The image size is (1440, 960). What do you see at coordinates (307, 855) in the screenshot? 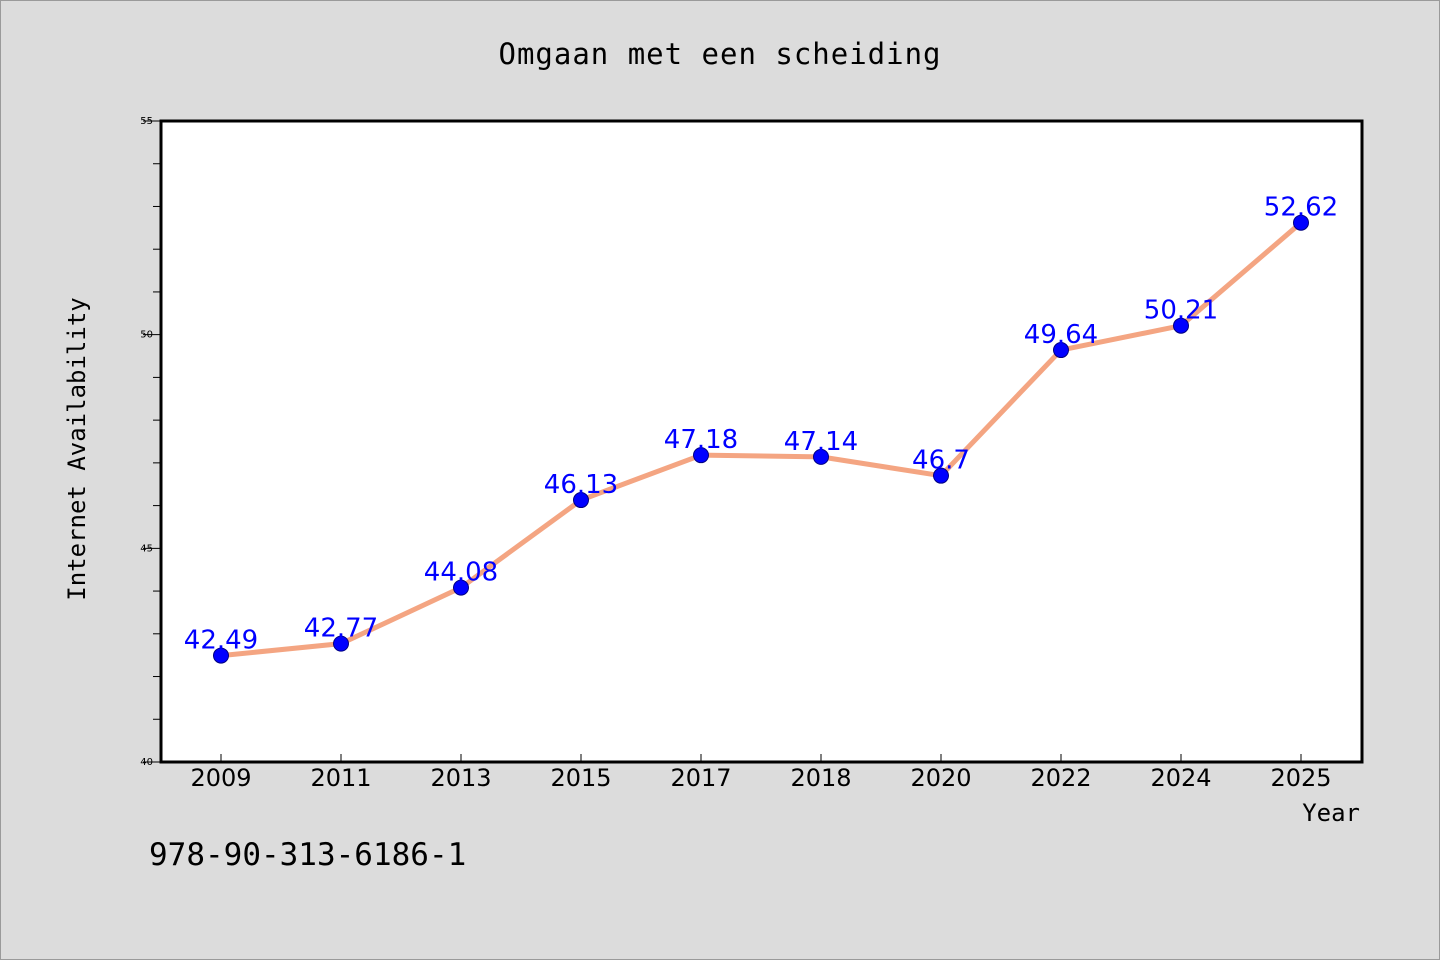
I see `isbn-text: 978-90-313-6186-1` at bounding box center [307, 855].